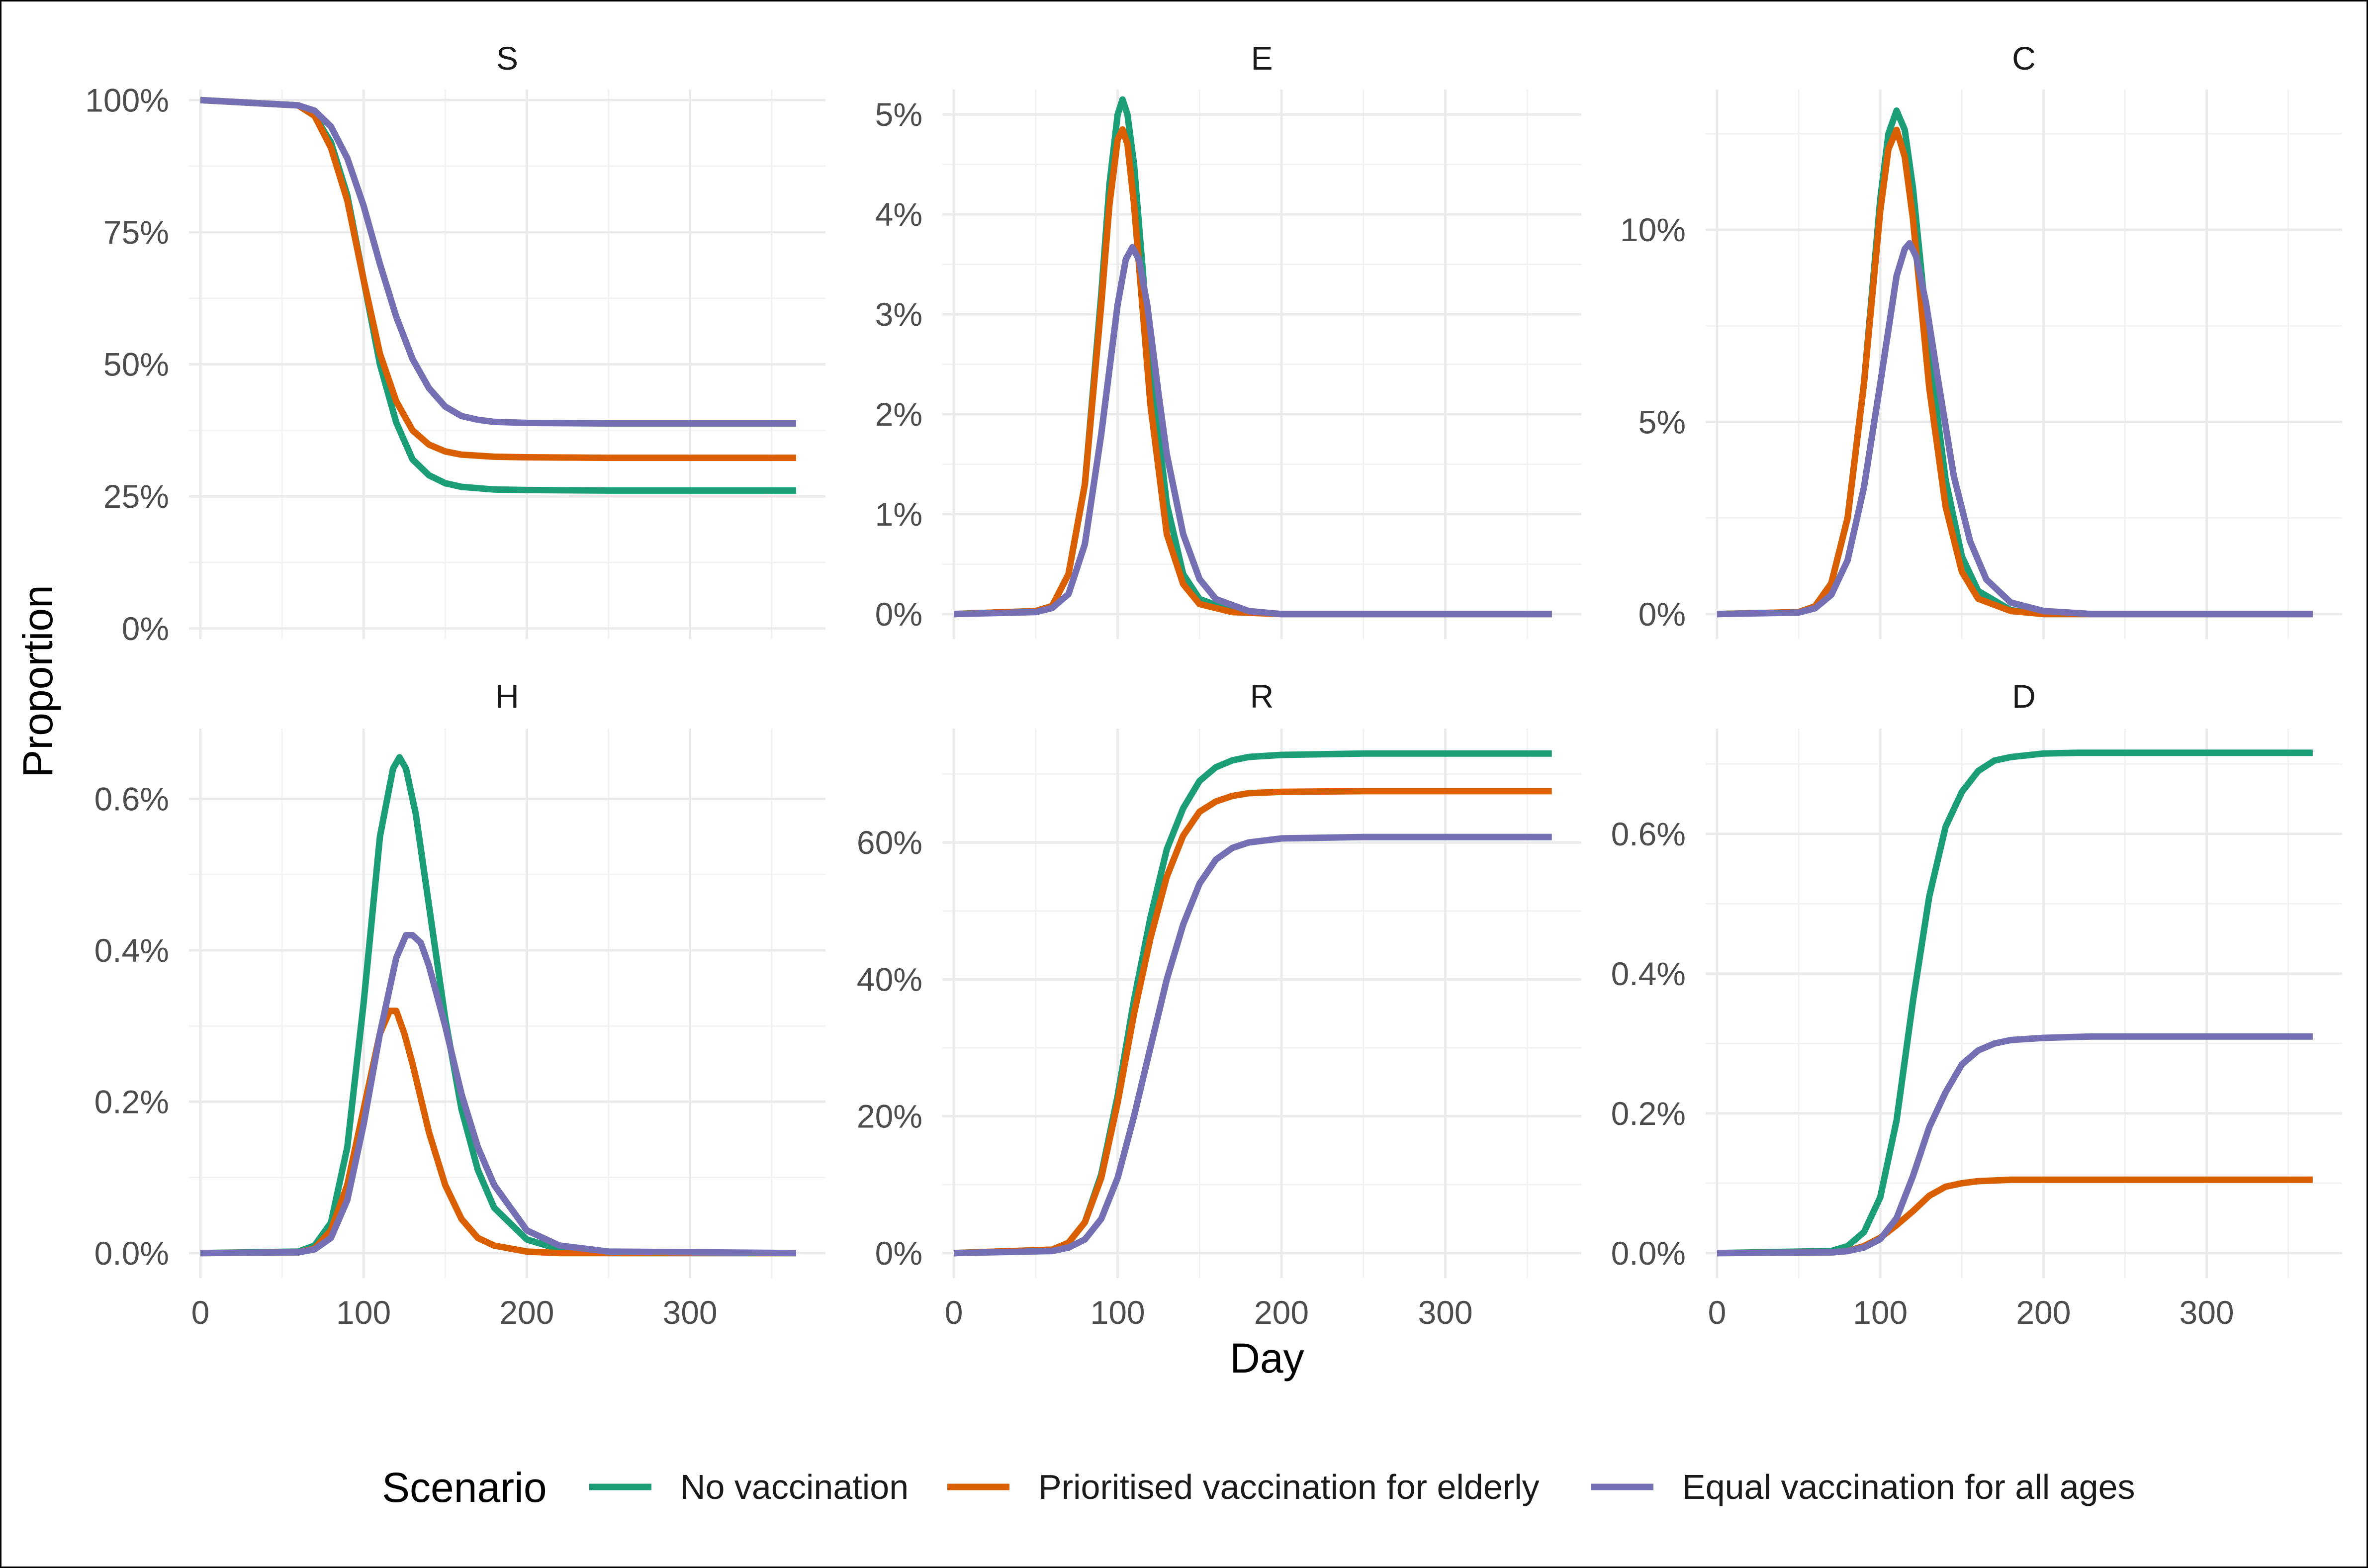 This screenshot has width=2368, height=1568. Describe the element at coordinates (1908, 1487) in the screenshot. I see `legend-label: Equal vaccination for all ages` at that location.